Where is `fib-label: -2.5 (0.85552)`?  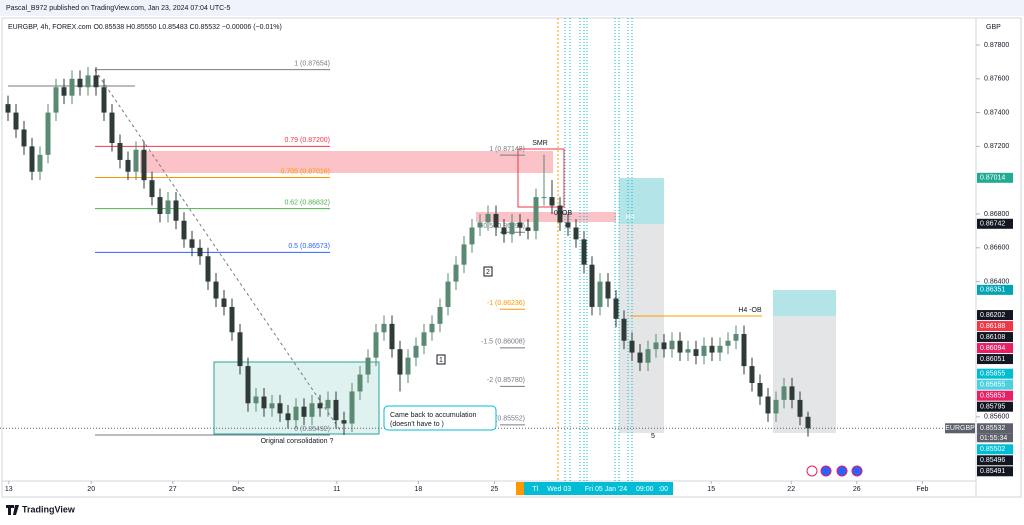 fib-label: -2.5 (0.85552) is located at coordinates (503, 419).